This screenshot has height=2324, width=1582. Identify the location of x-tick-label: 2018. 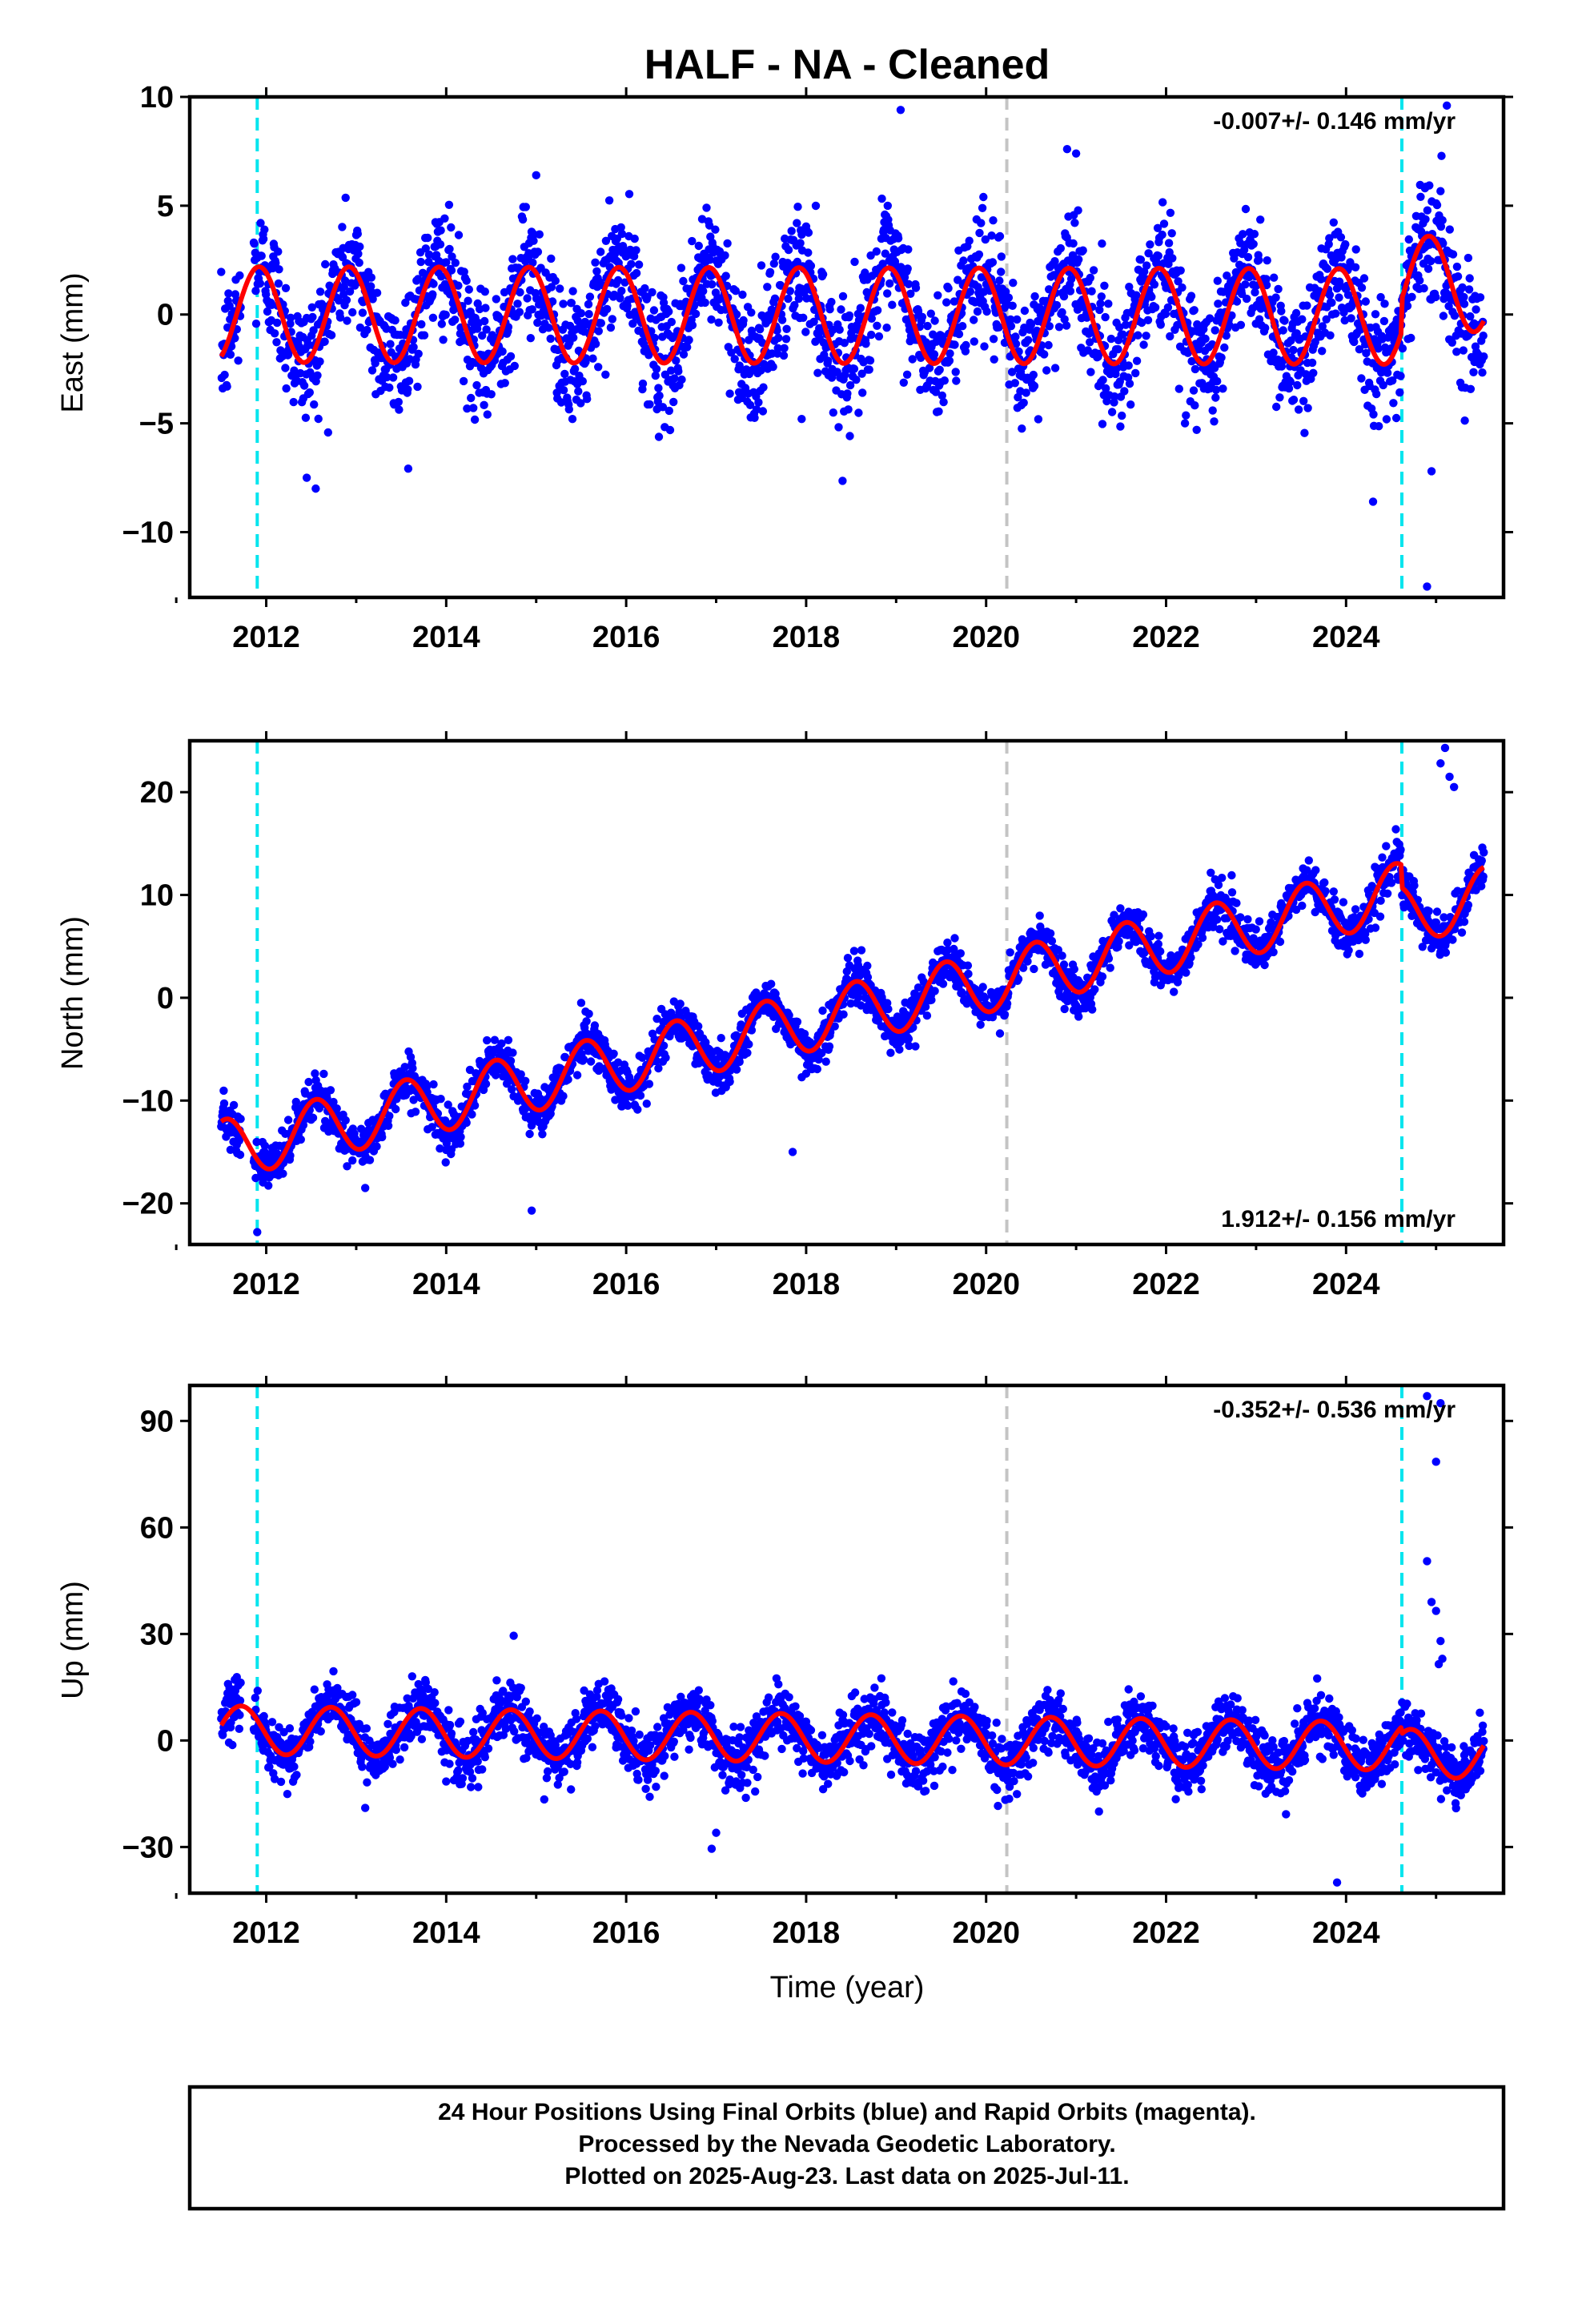
(807, 637).